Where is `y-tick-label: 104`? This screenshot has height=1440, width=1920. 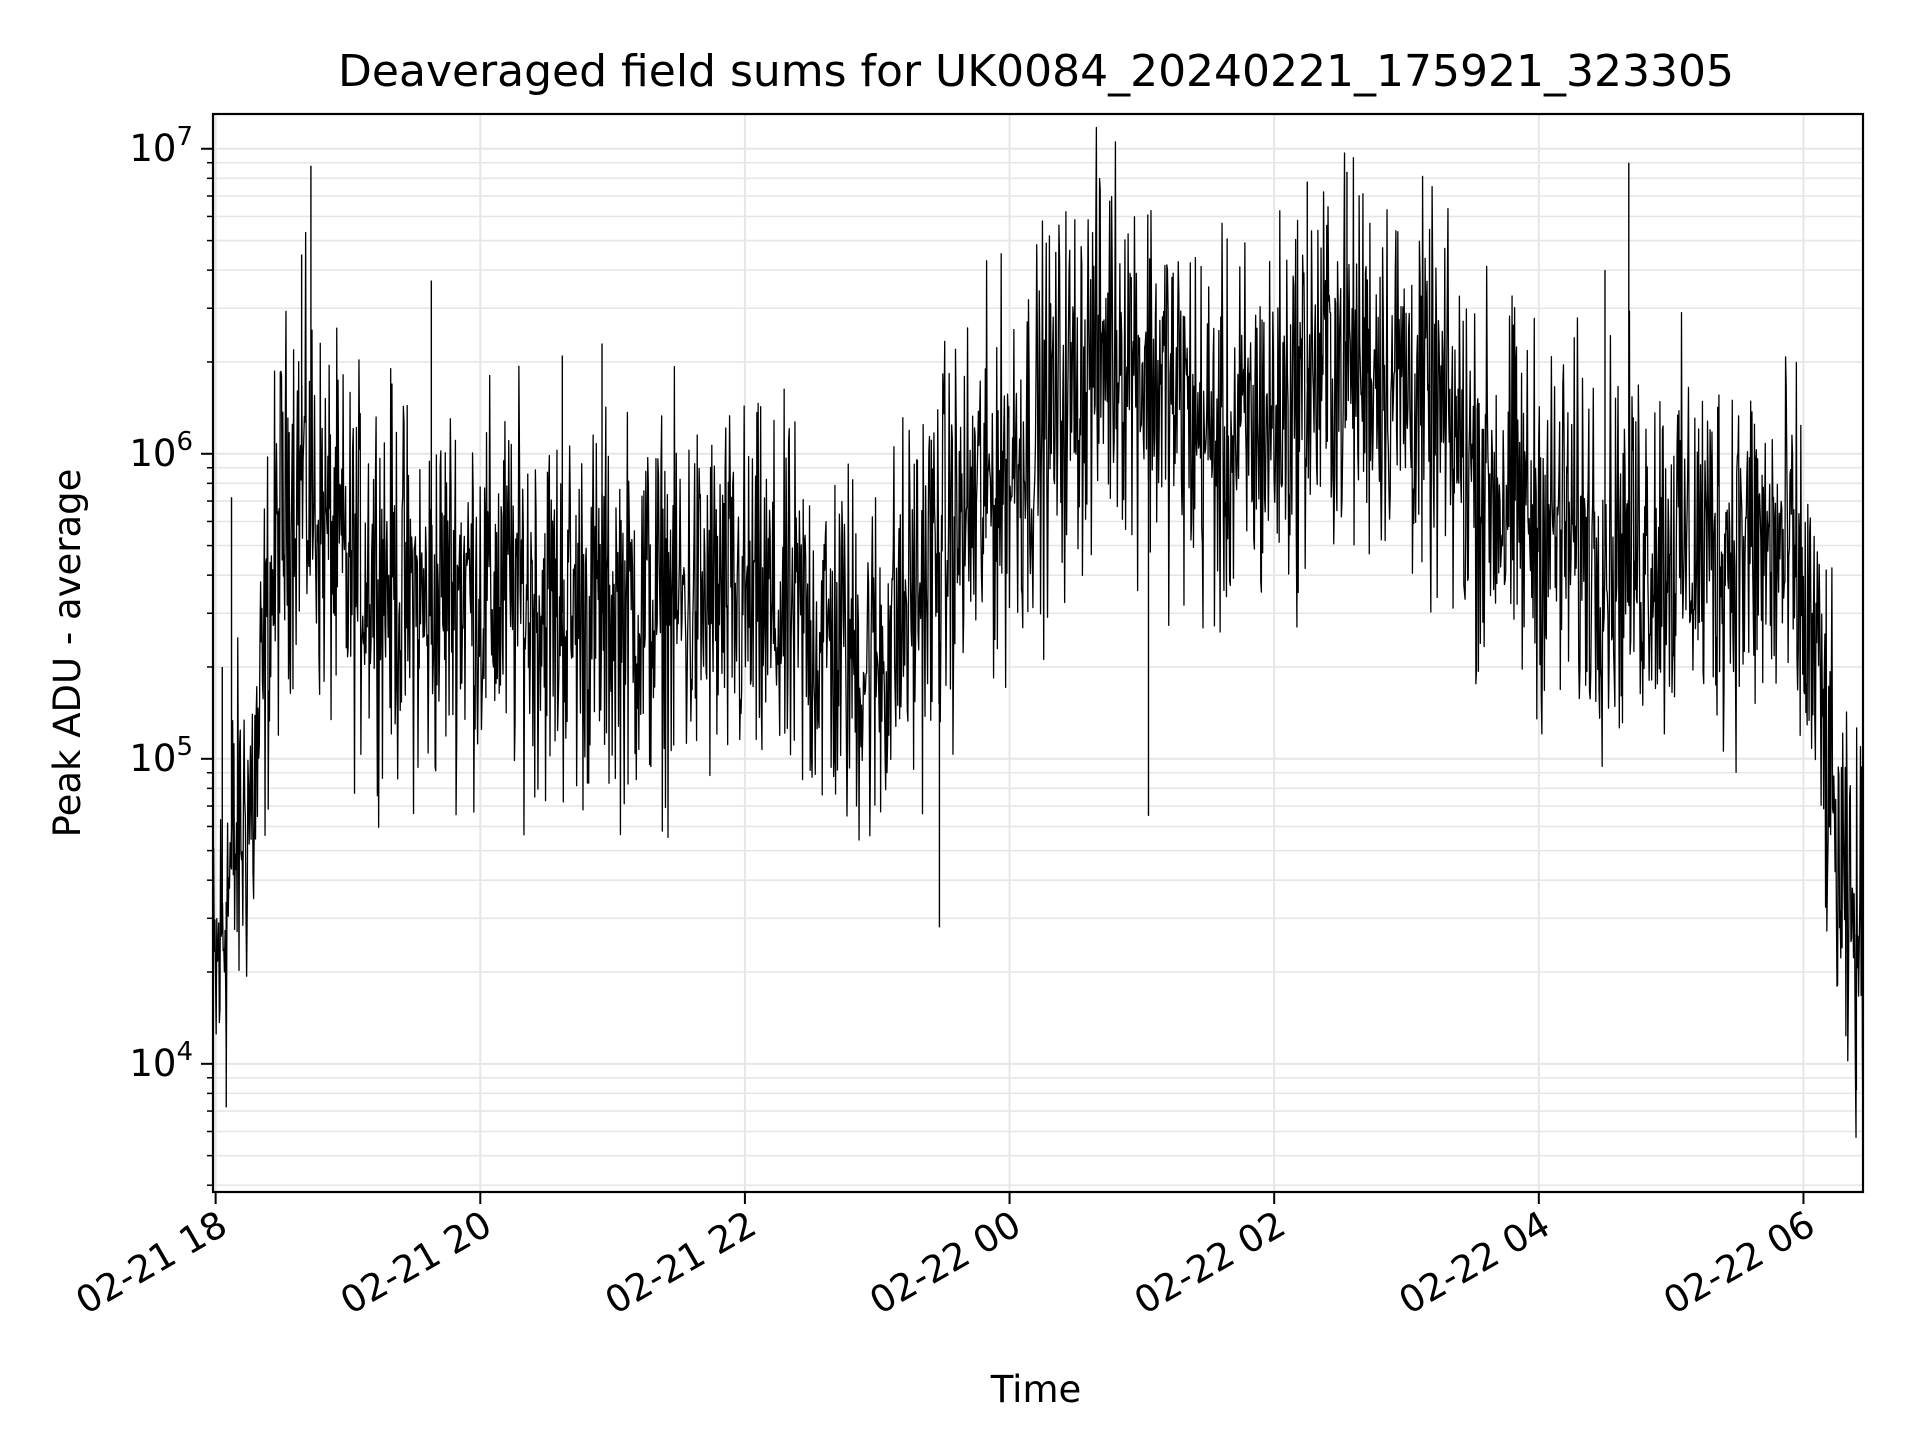 y-tick-label: 104 is located at coordinates (161, 1061).